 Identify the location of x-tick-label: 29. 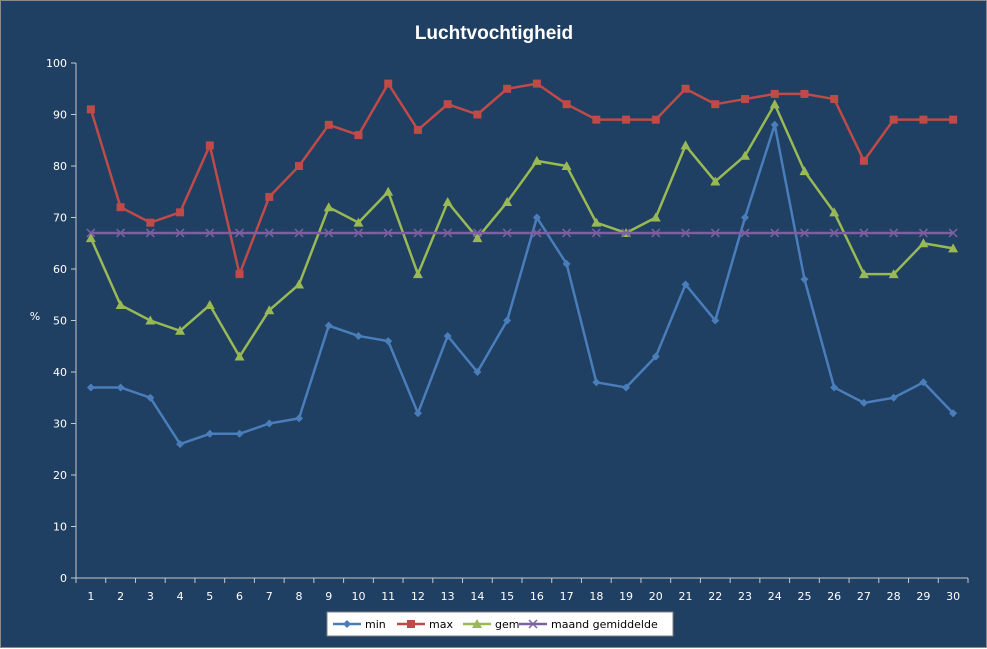
(923, 596).